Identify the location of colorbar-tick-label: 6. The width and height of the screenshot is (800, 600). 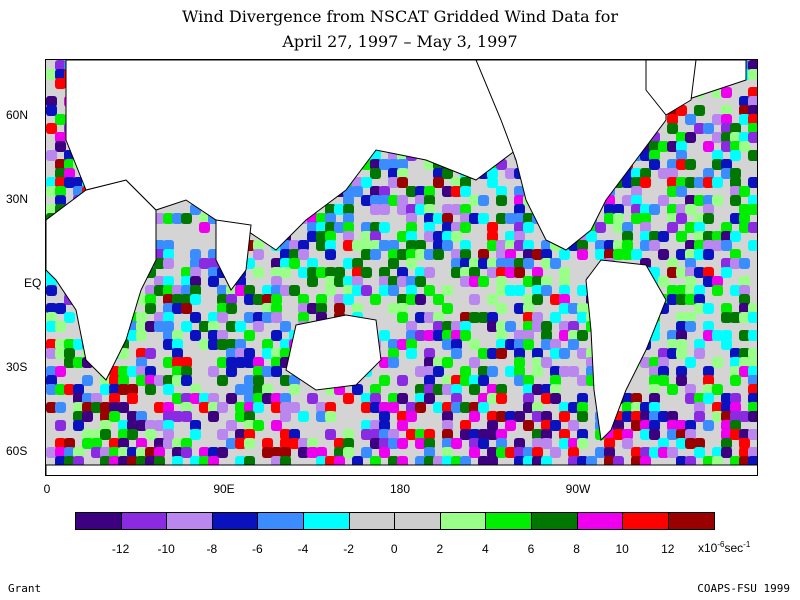
(531, 549).